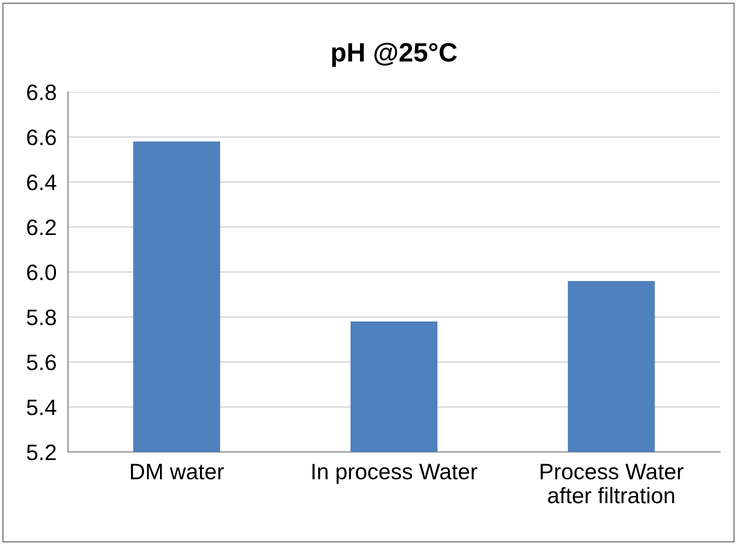  What do you see at coordinates (395, 474) in the screenshot?
I see `x-tick-label: In process Water` at bounding box center [395, 474].